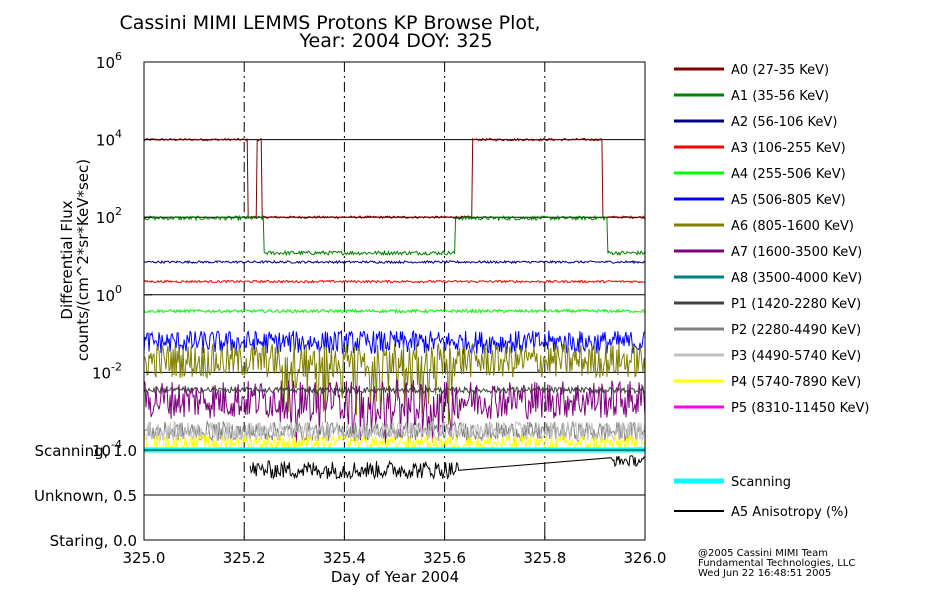 This screenshot has height=600, width=950. I want to click on x-tick-label: 325.0, so click(144, 558).